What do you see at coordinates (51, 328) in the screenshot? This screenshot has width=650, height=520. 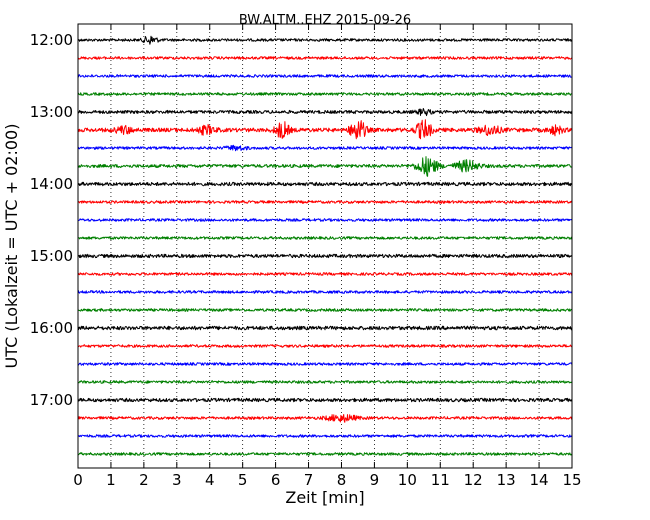 I see `y-tick-label: 16:00` at bounding box center [51, 328].